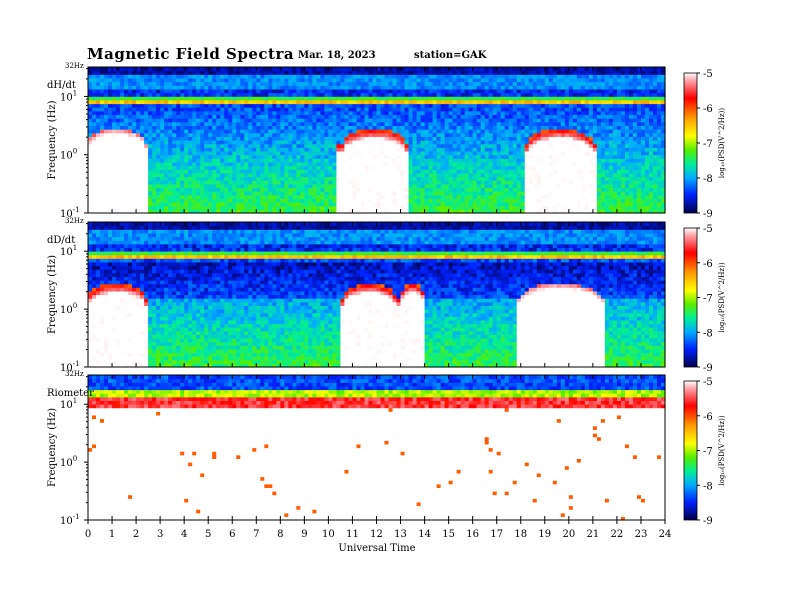 The height and width of the screenshot is (612, 792). Describe the element at coordinates (617, 534) in the screenshot. I see `x-tick-label: 22` at that location.